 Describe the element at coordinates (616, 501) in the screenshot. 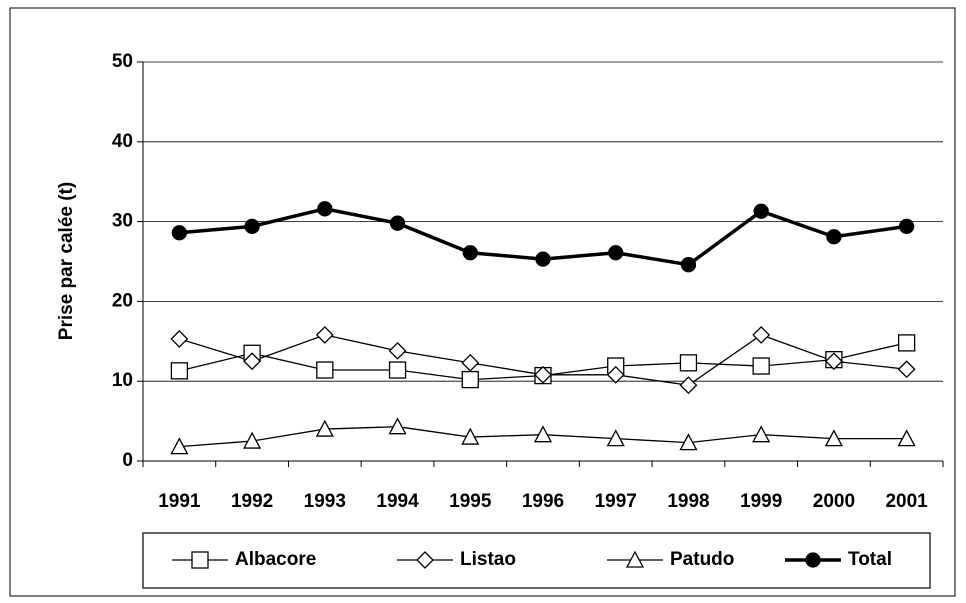

I see `x-tick-label: 1997` at that location.